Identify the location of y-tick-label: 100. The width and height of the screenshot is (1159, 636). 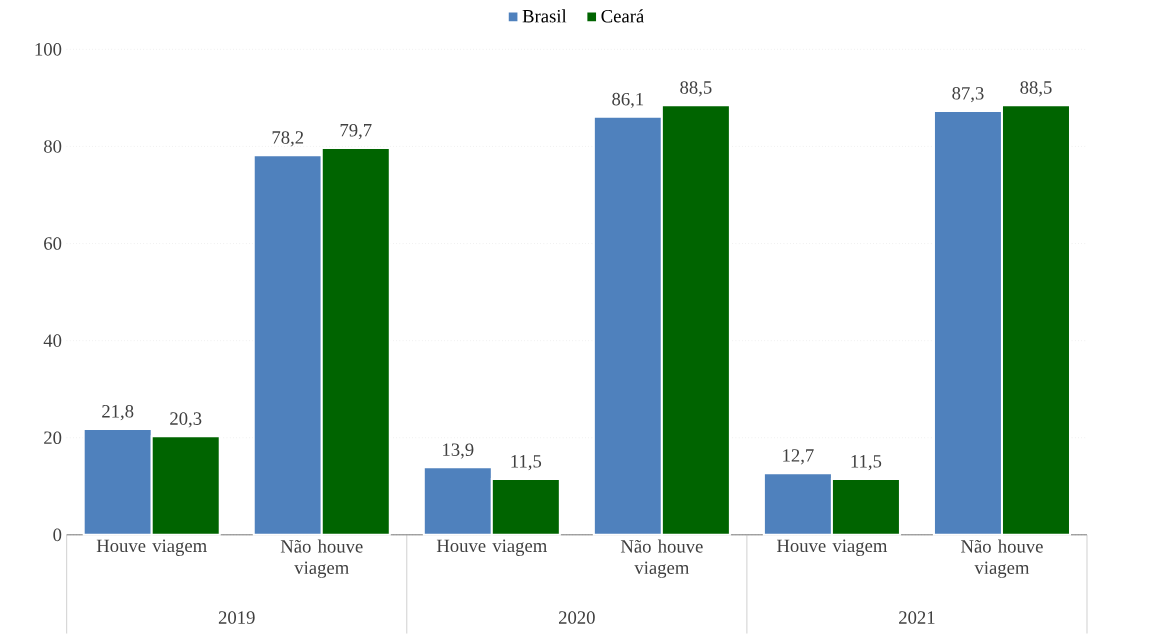
(48, 49).